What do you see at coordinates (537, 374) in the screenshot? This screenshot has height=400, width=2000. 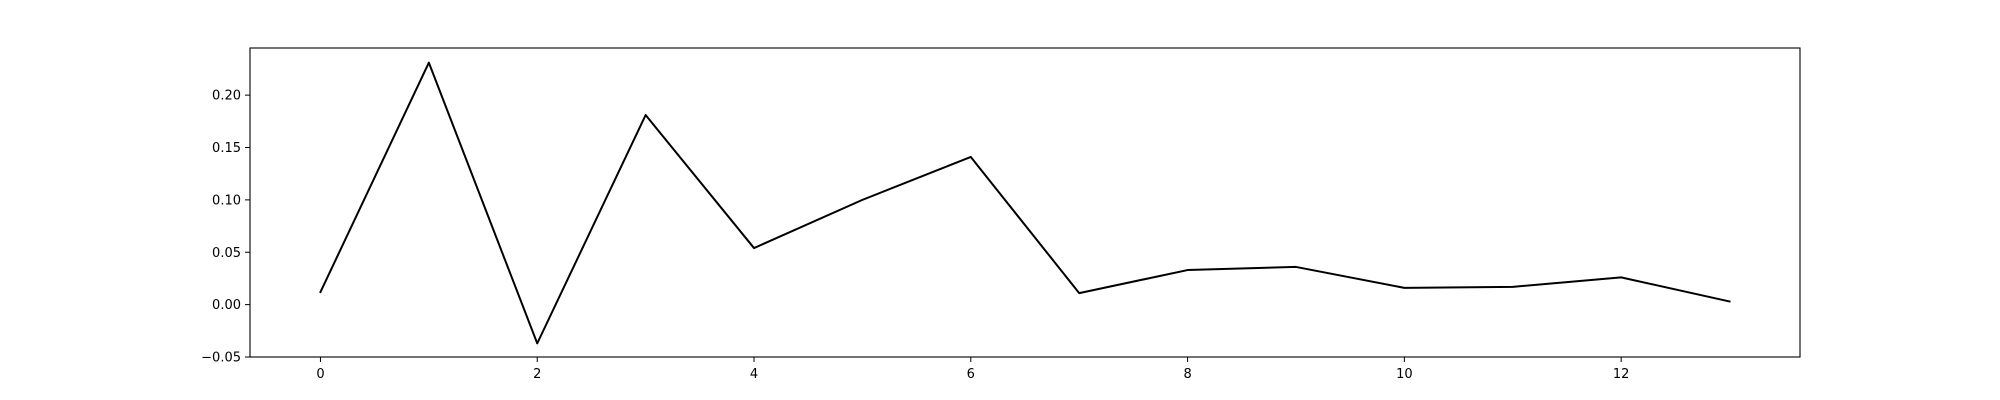 I see `x-tick-label: 2` at bounding box center [537, 374].